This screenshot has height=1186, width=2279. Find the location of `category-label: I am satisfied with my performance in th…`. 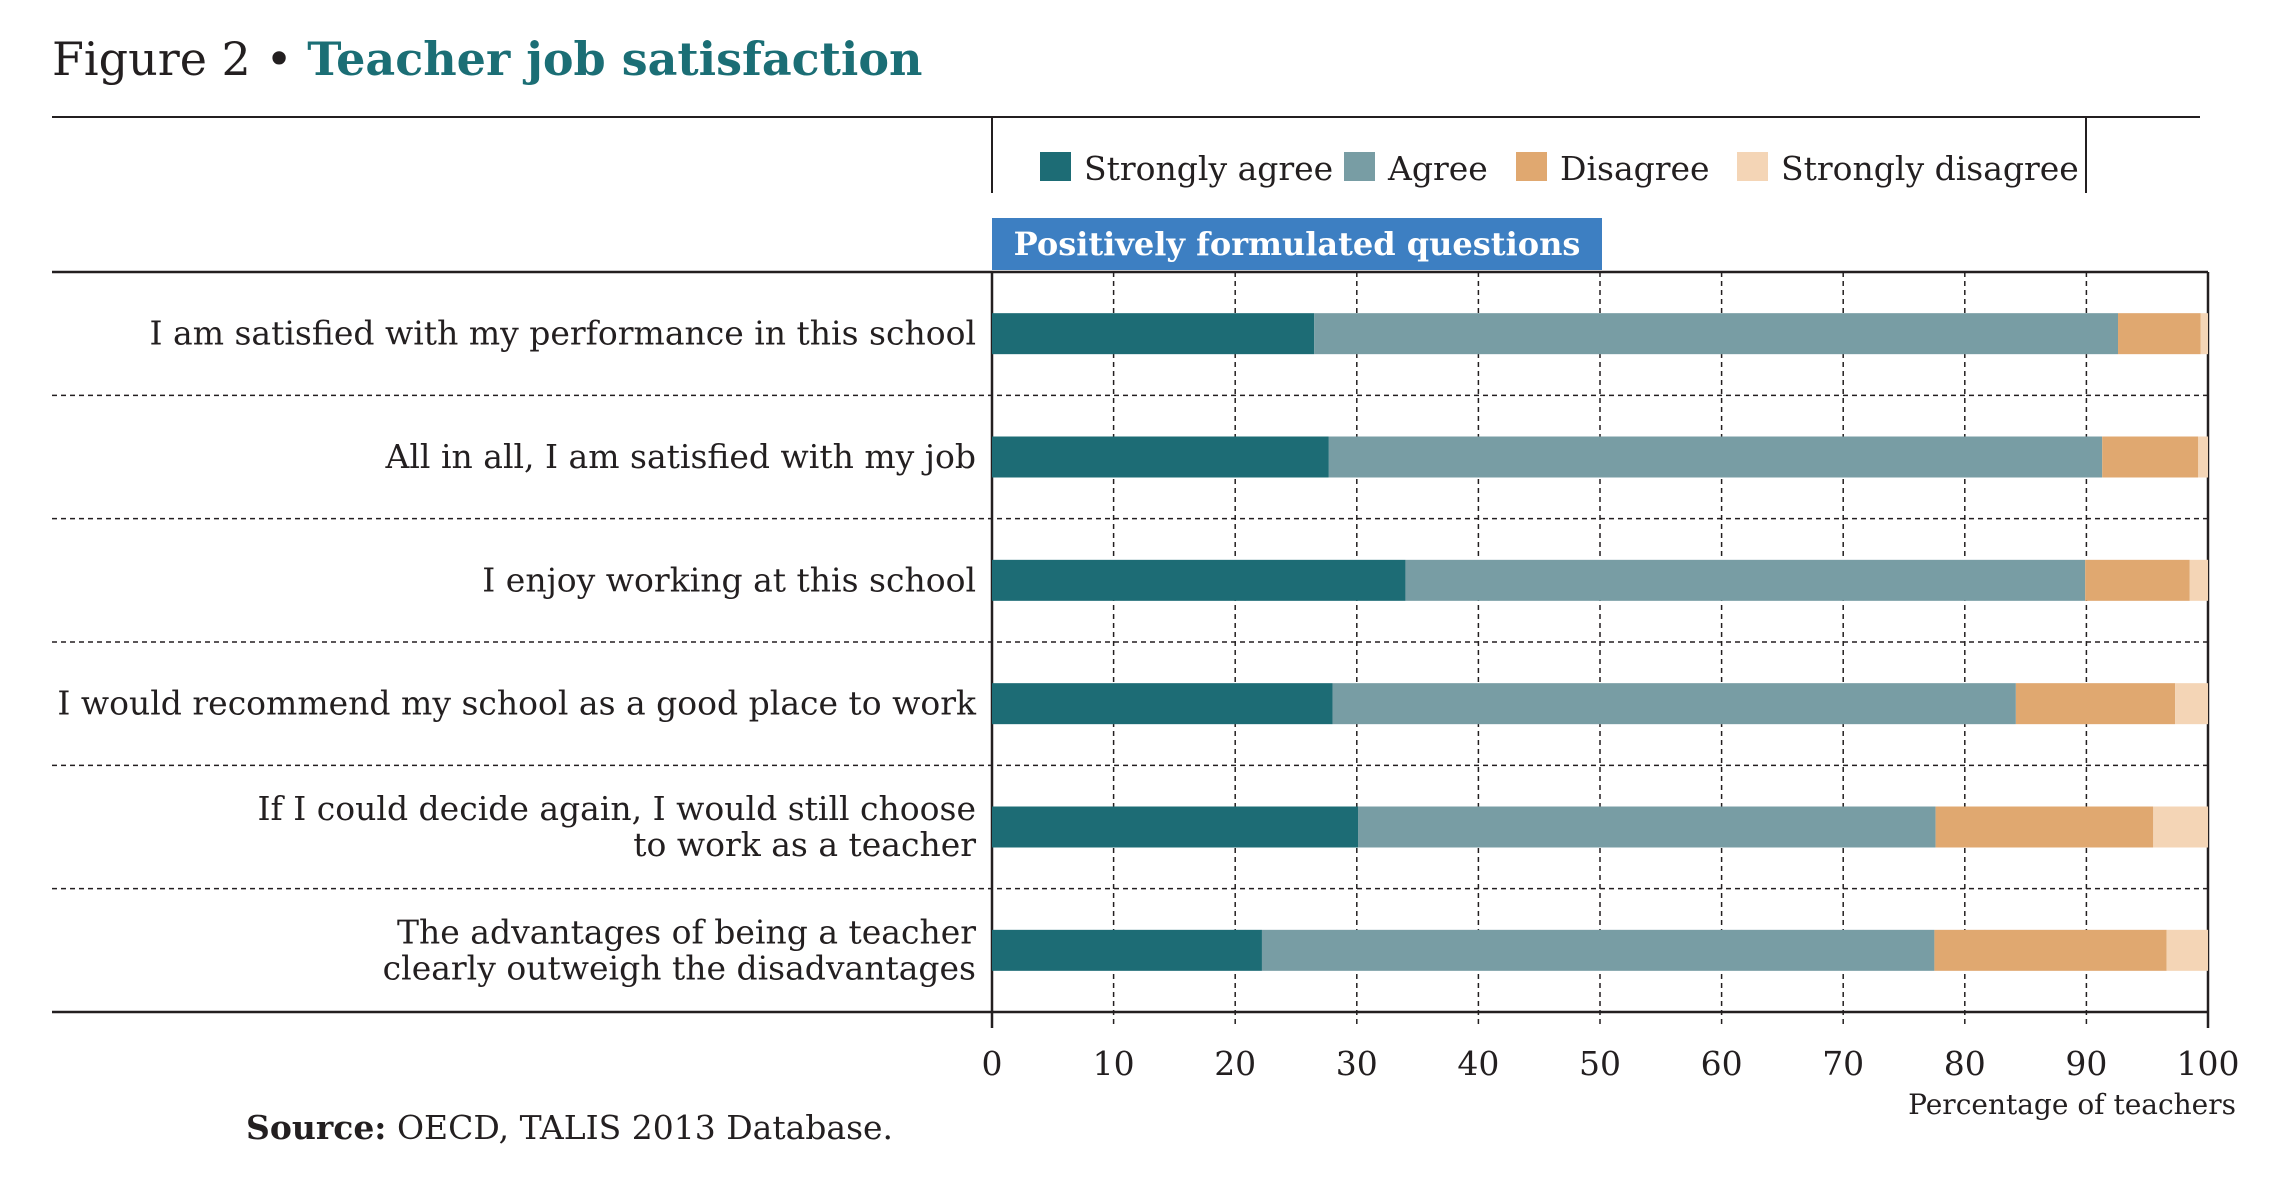

category-label: I am satisfied with my performance in th… is located at coordinates (563, 333).